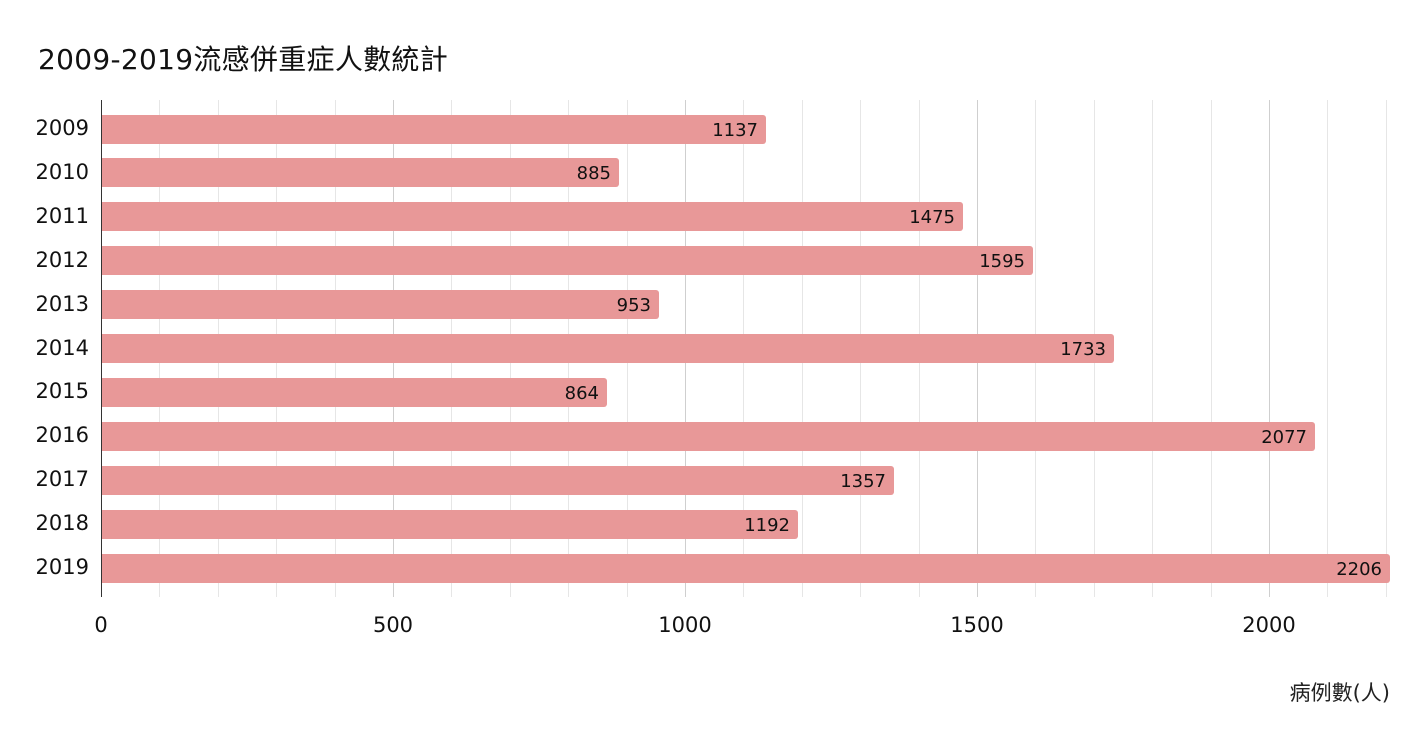 This screenshot has width=1428, height=741. Describe the element at coordinates (101, 348) in the screenshot. I see `y-axis-line` at that location.